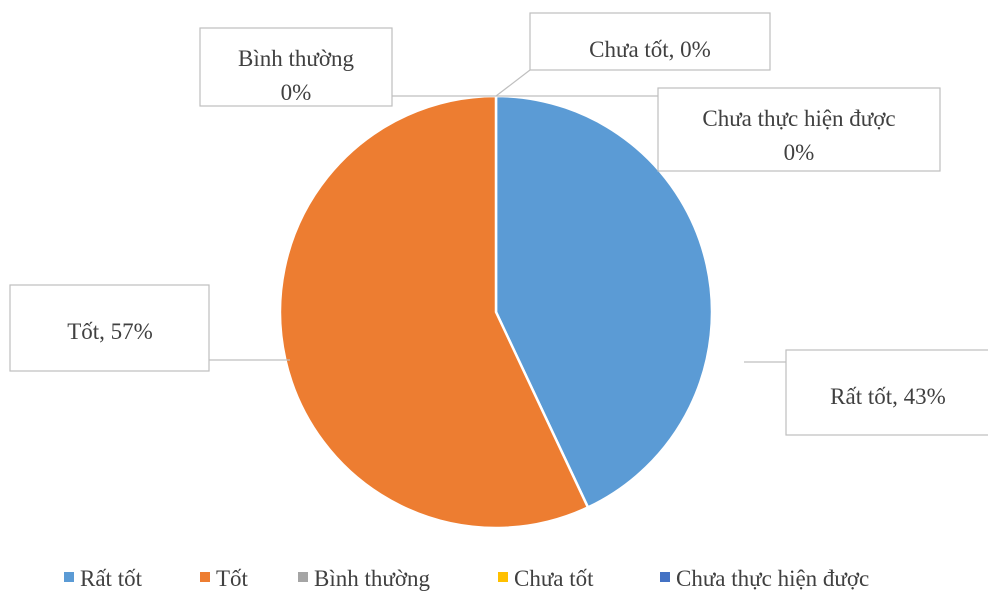  What do you see at coordinates (372, 578) in the screenshot?
I see `legend-label: Bình thường` at bounding box center [372, 578].